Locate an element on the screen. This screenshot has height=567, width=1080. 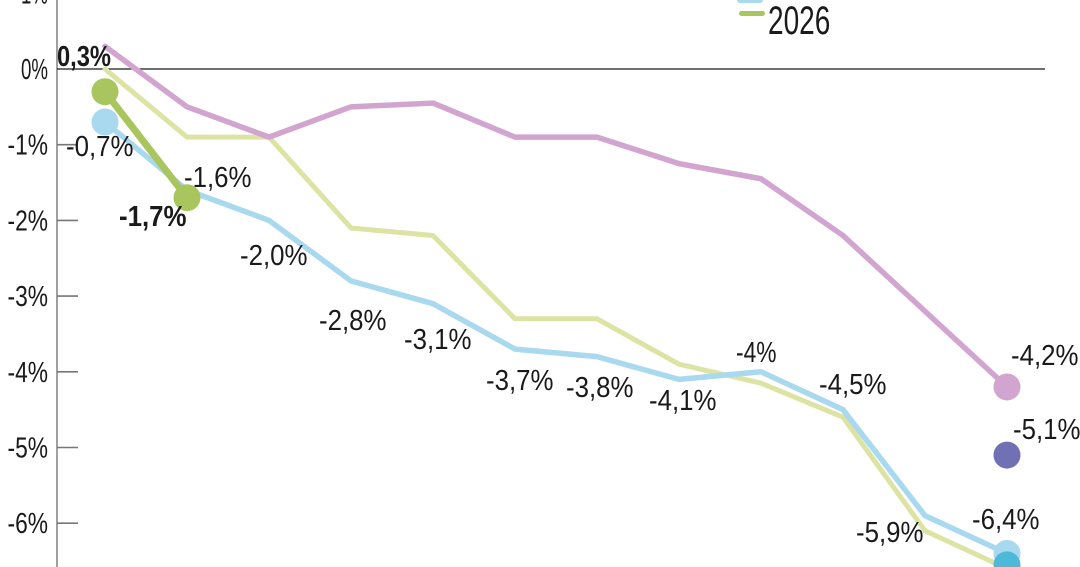
data-label: -3,1% is located at coordinates (438, 340).